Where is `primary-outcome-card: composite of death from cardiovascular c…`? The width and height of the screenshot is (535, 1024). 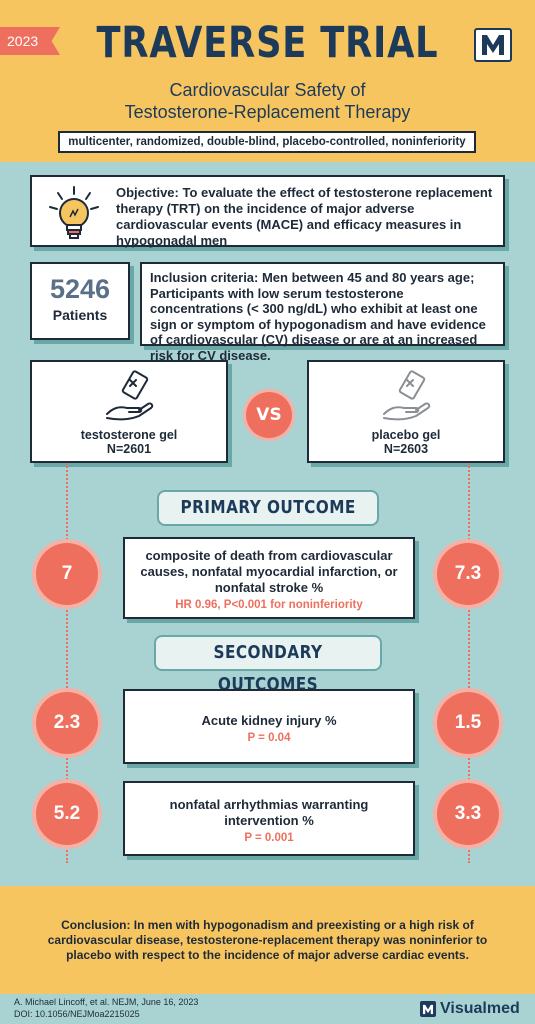
primary-outcome-card: composite of death from cardiovascular c… is located at coordinates (269, 578).